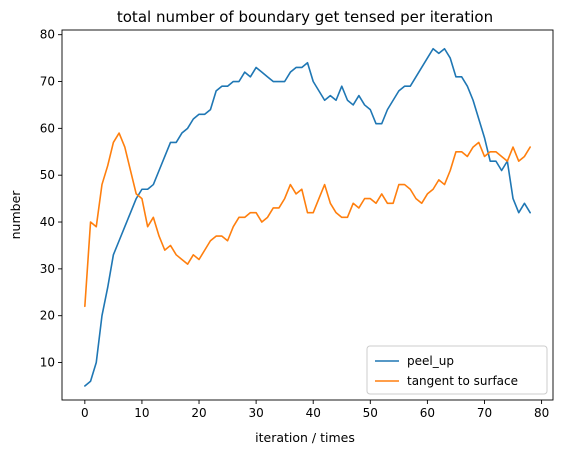  What do you see at coordinates (255, 413) in the screenshot?
I see `x-tick-label: 30` at bounding box center [255, 413].